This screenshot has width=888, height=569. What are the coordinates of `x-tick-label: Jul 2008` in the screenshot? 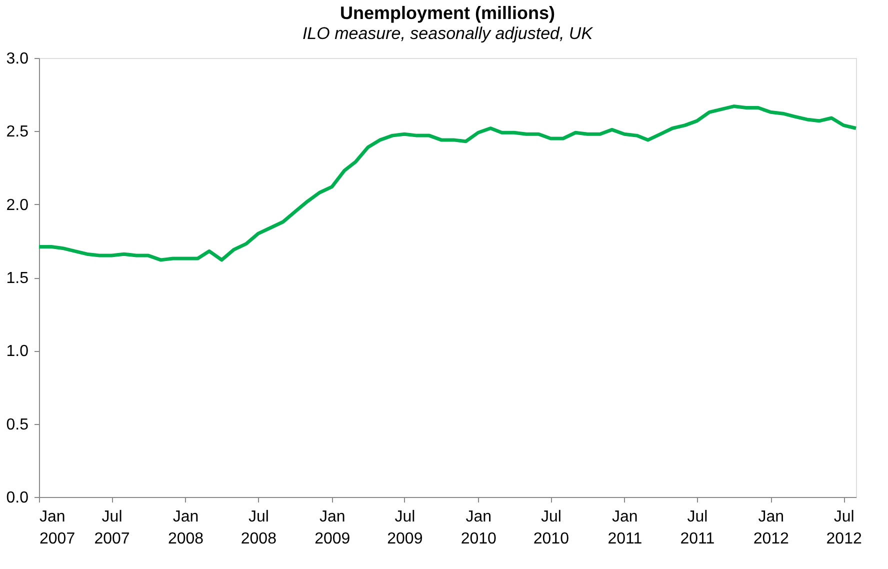 It's located at (258, 528).